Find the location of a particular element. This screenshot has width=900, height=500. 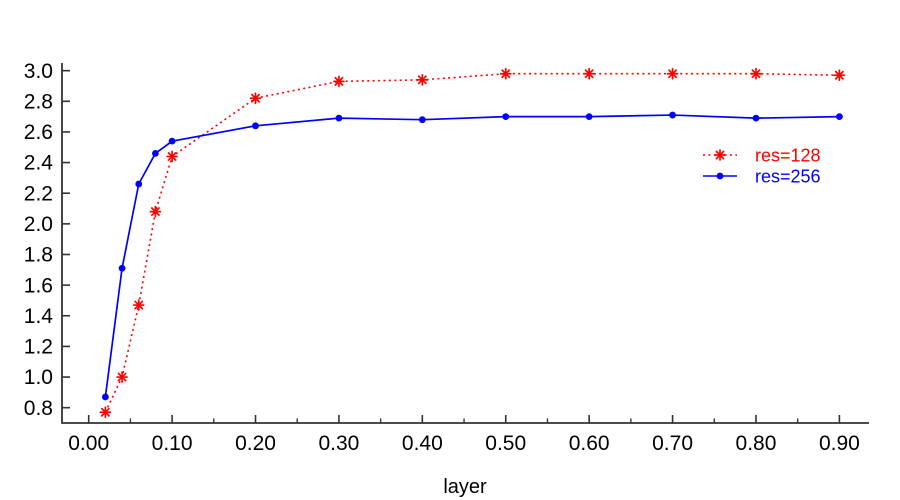

y-tick-label: 3.0 is located at coordinates (38, 71).